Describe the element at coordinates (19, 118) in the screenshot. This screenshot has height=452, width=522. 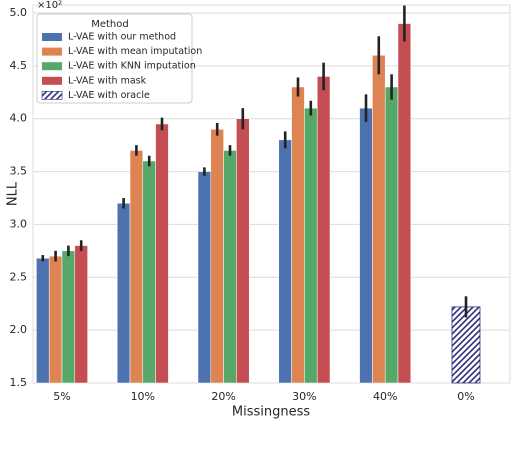
I see `y-tick-label: 4.0` at that location.